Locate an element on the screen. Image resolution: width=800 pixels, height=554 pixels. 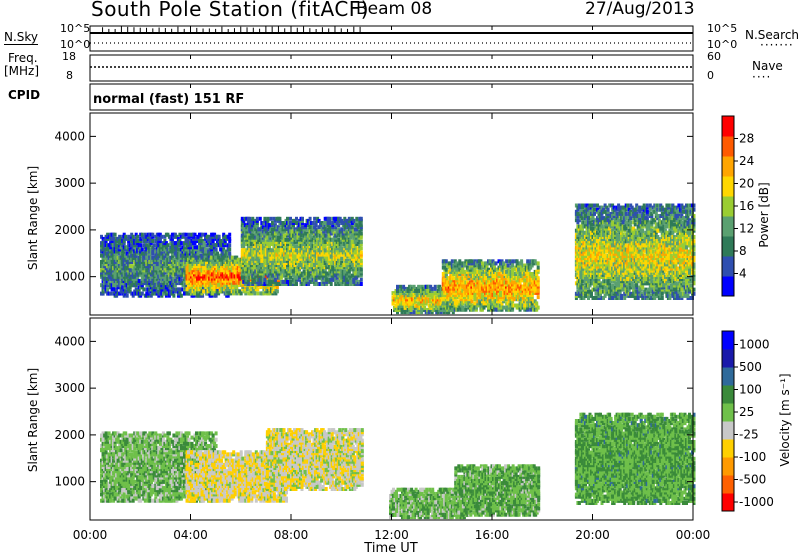
nave-dots: ···· is located at coordinates (762, 77).